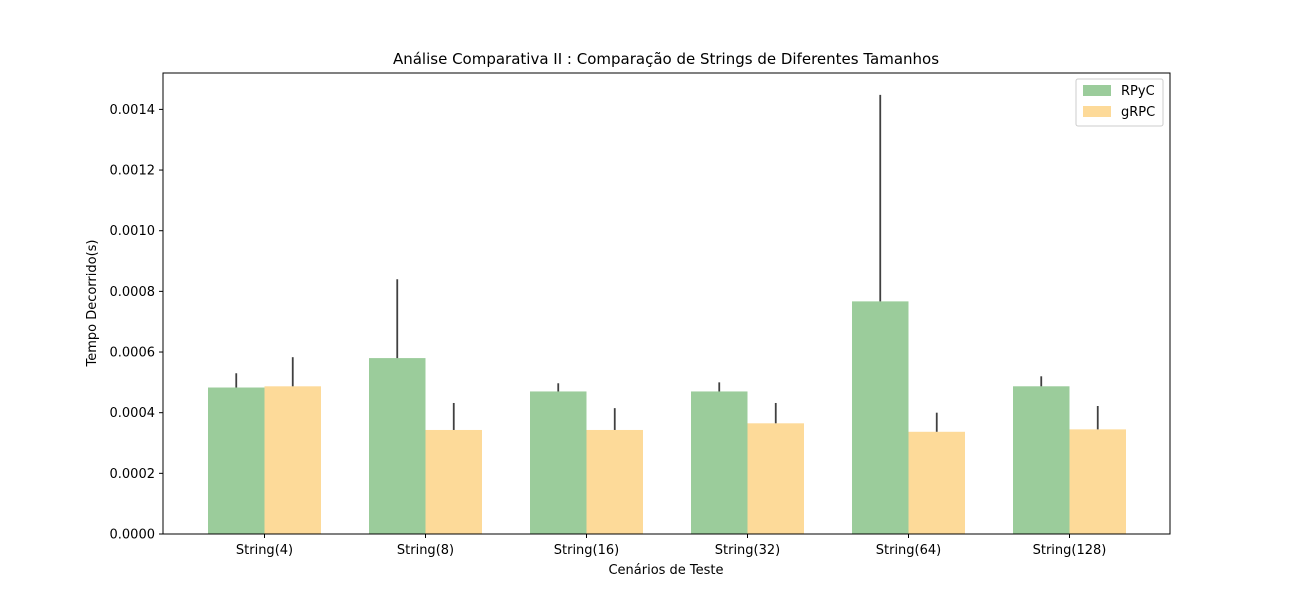  Describe the element at coordinates (747, 550) in the screenshot. I see `x-tick-label: String(32)` at that location.